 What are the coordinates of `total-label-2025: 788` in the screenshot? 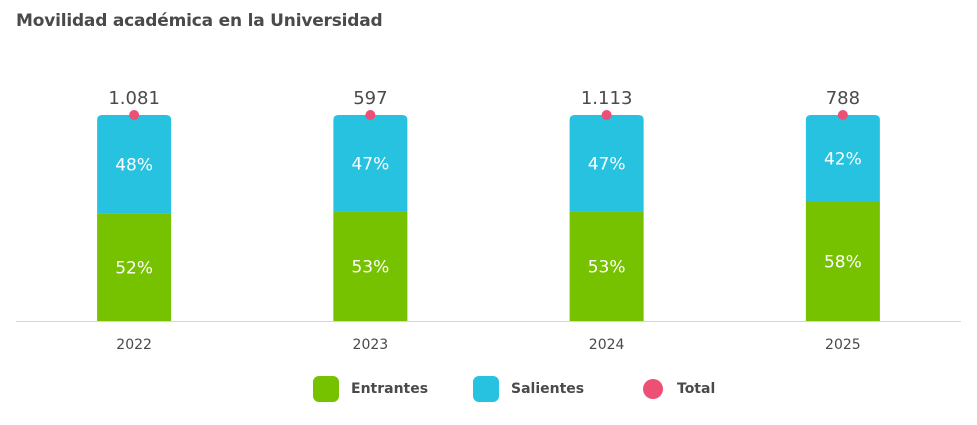 It's located at (843, 98).